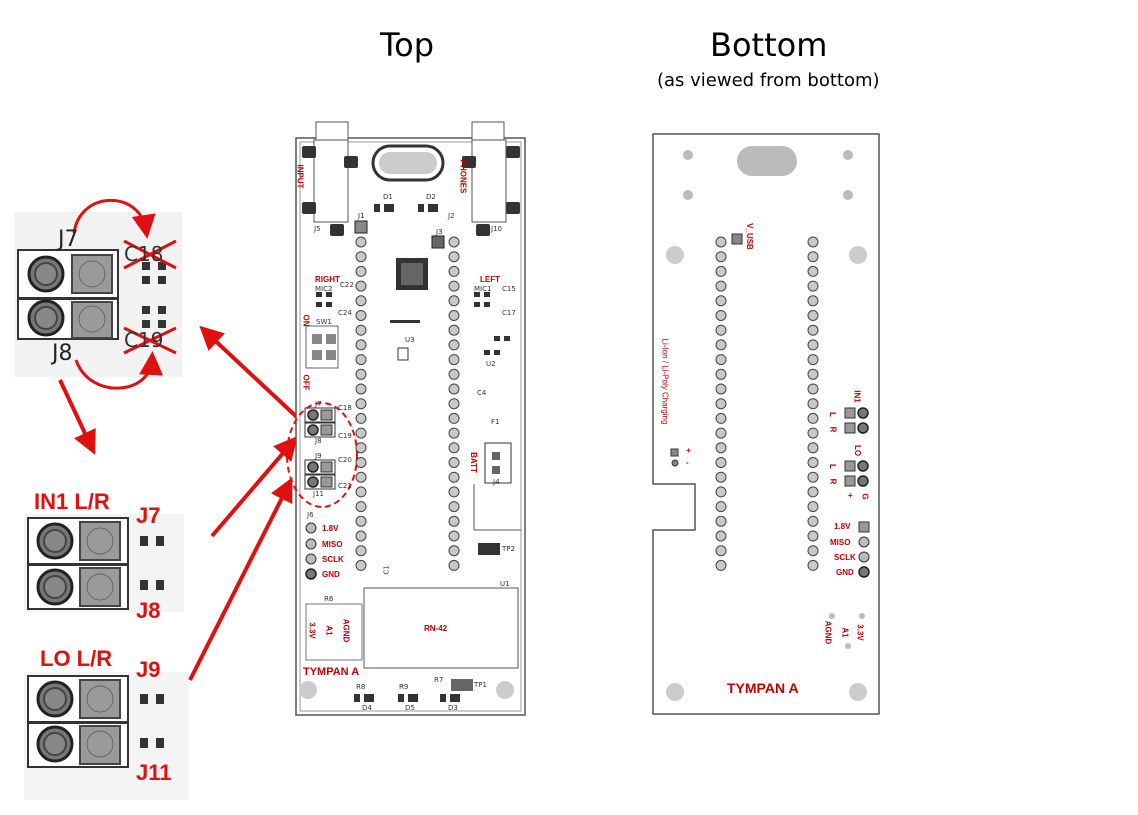 This screenshot has width=1138, height=815. Describe the element at coordinates (317, 229) in the screenshot. I see `j5-label: J5` at that location.